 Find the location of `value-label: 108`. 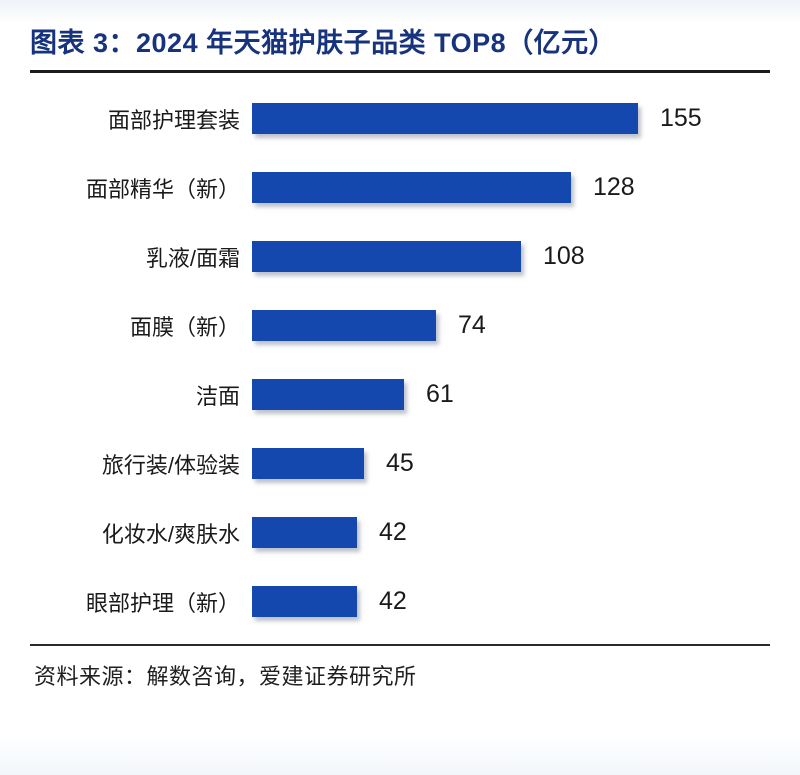

value-label: 108 is located at coordinates (564, 256).